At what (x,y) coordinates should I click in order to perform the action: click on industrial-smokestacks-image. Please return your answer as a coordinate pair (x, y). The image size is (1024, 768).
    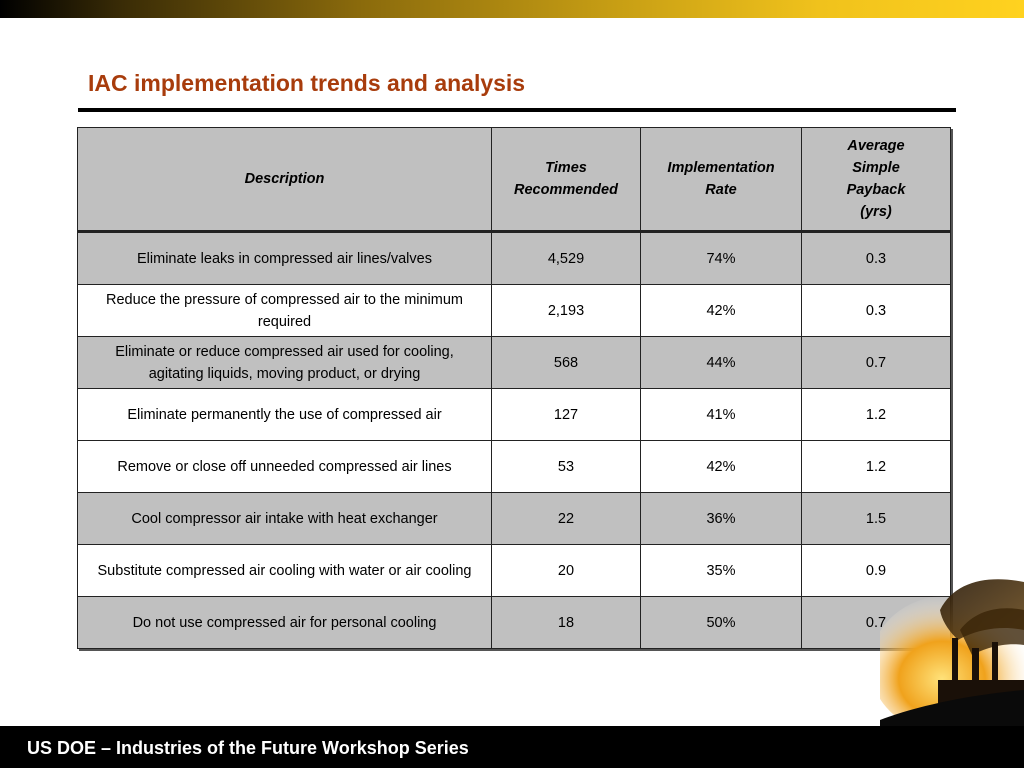
    Looking at the image, I should click on (952, 654).